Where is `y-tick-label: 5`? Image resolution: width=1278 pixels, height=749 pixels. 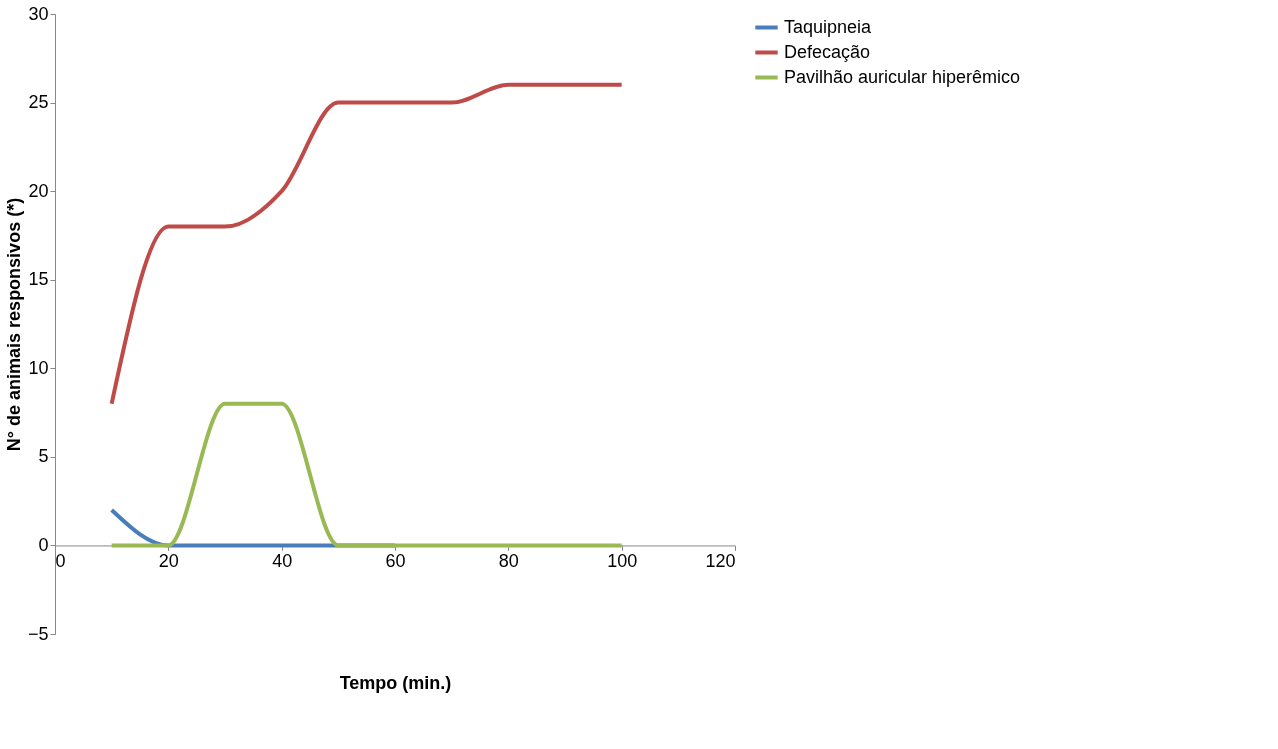
y-tick-label: 5 is located at coordinates (43, 456).